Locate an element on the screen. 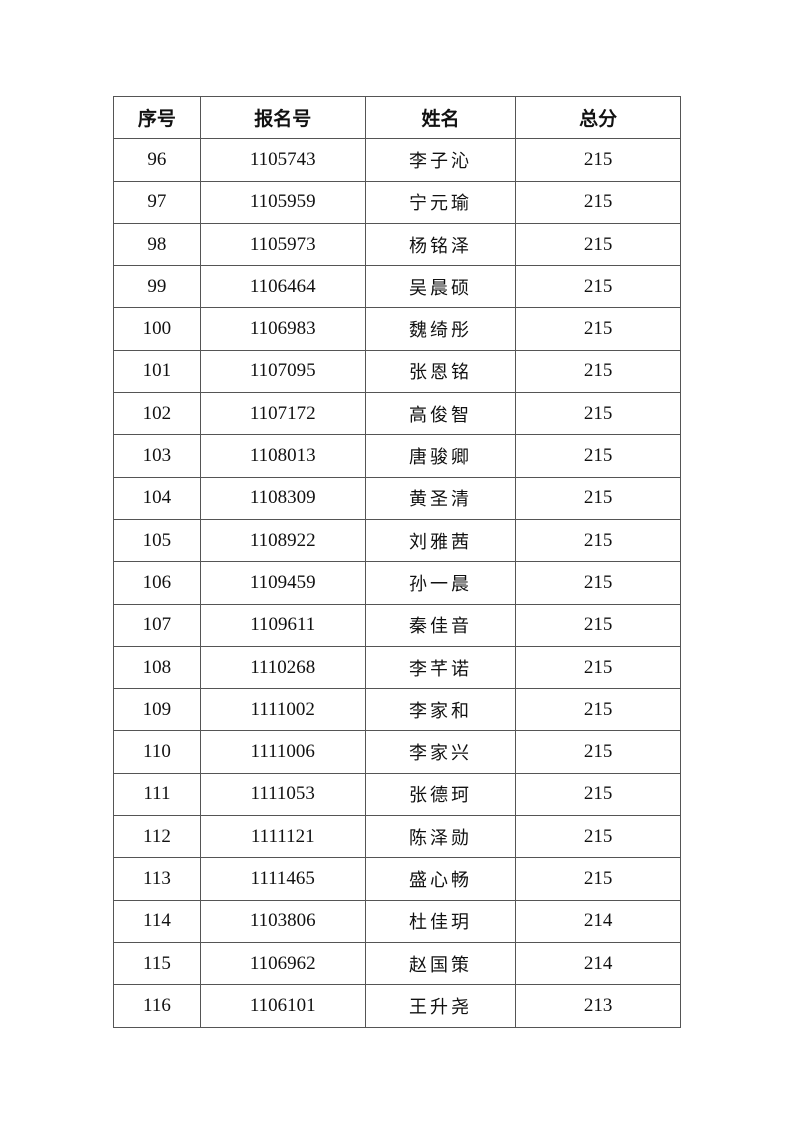 The height and width of the screenshot is (1123, 794). header-name: 姓名 is located at coordinates (440, 117).